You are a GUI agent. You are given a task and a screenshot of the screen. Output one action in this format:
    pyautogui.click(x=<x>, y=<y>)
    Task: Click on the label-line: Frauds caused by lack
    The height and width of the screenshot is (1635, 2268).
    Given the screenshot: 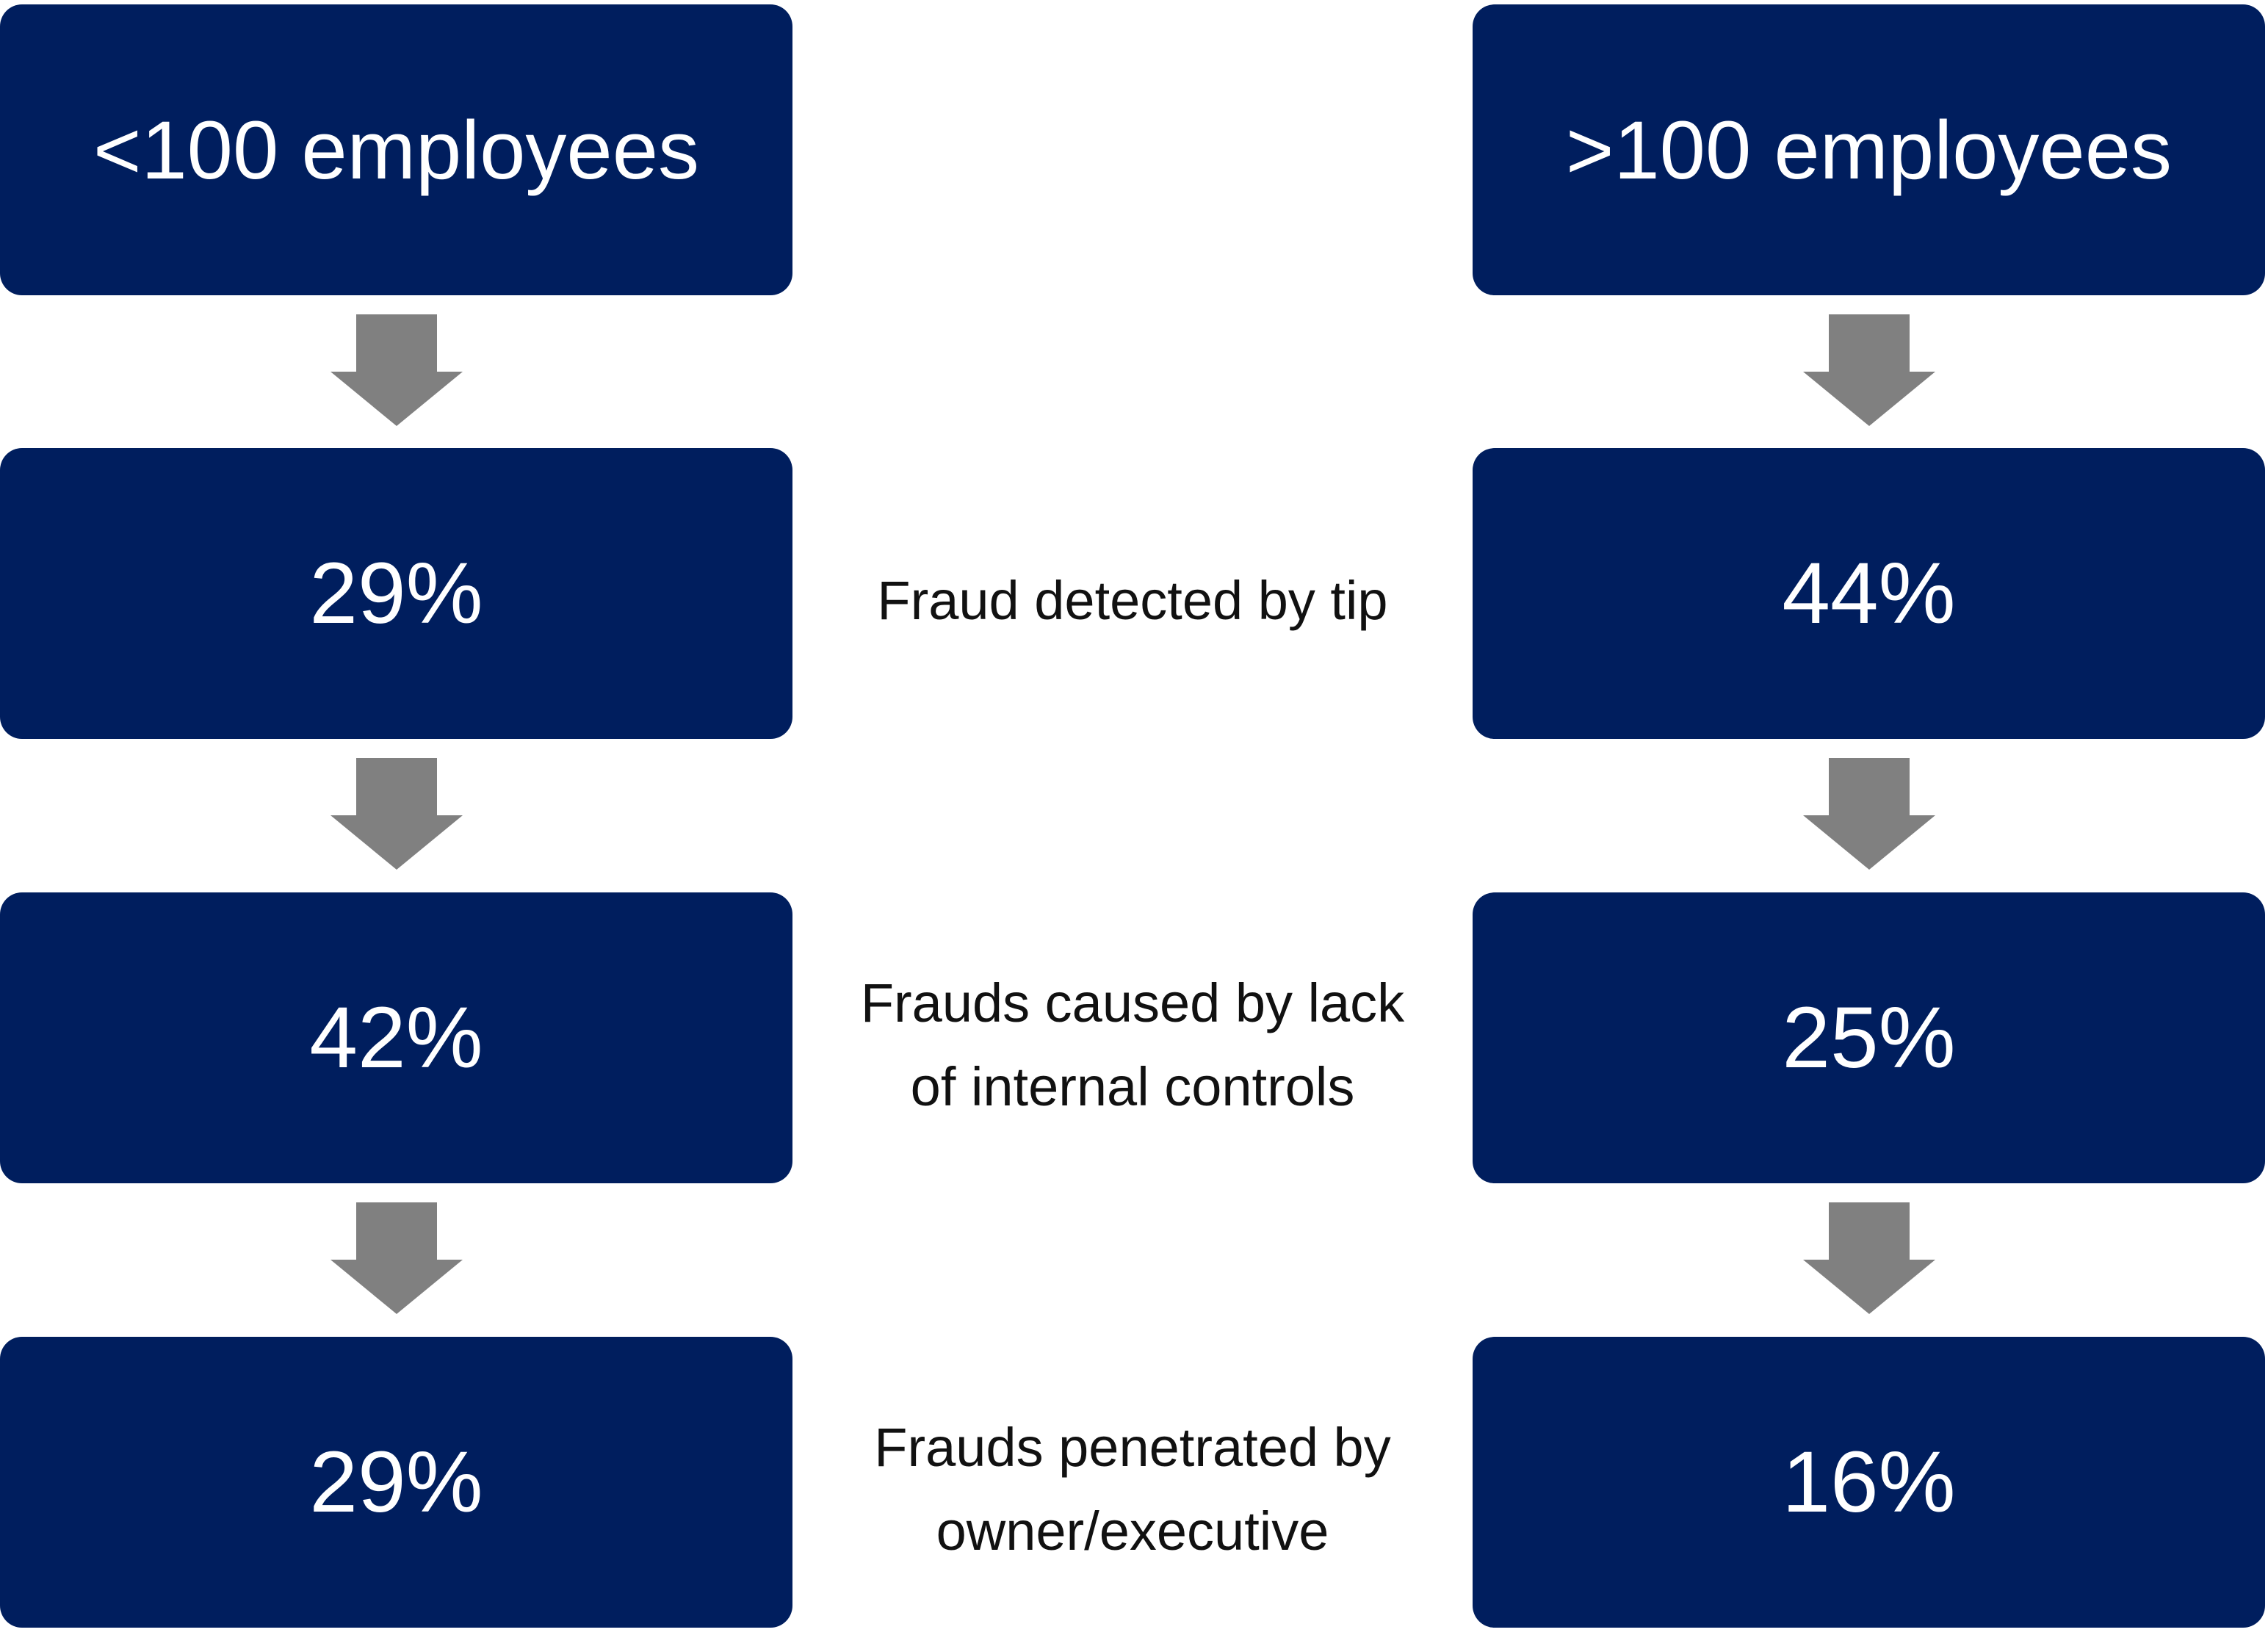 What is the action you would take?
    pyautogui.click(x=1132, y=1002)
    